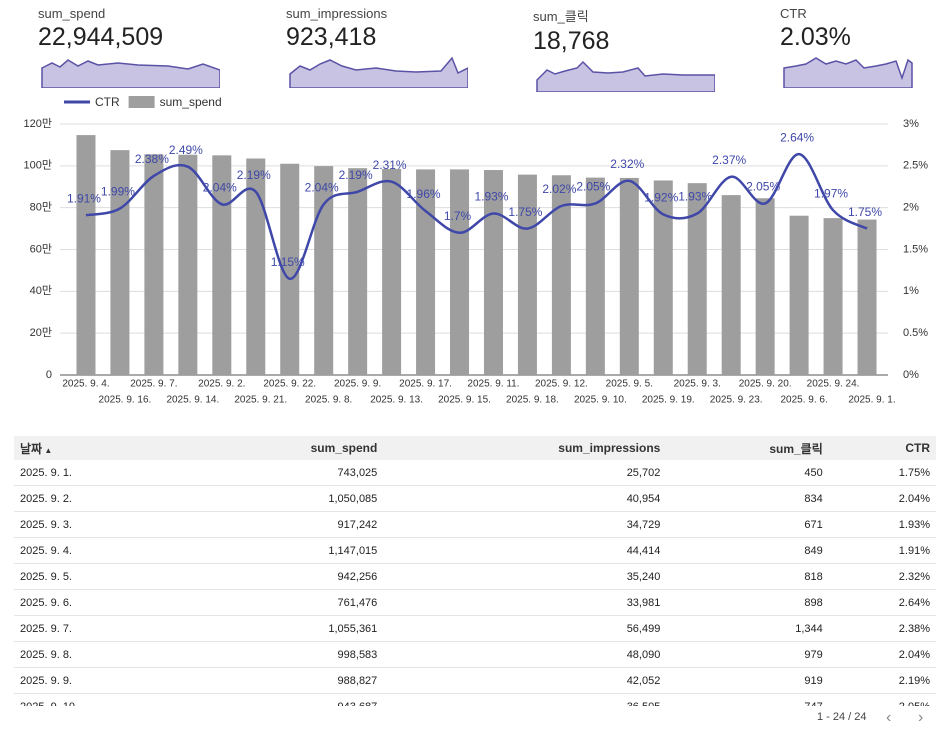  What do you see at coordinates (803, 400) in the screenshot?
I see `x-tick-label: 2025. 9. 6.` at bounding box center [803, 400].